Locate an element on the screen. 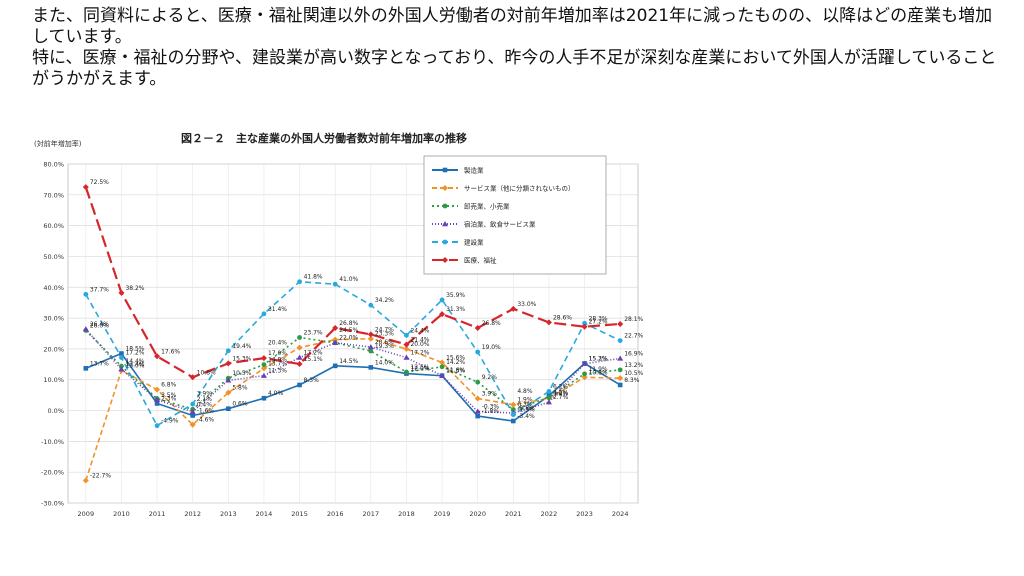 This screenshot has height=576, width=1024. y-axis-label: (対前年増加率) is located at coordinates (58, 143).